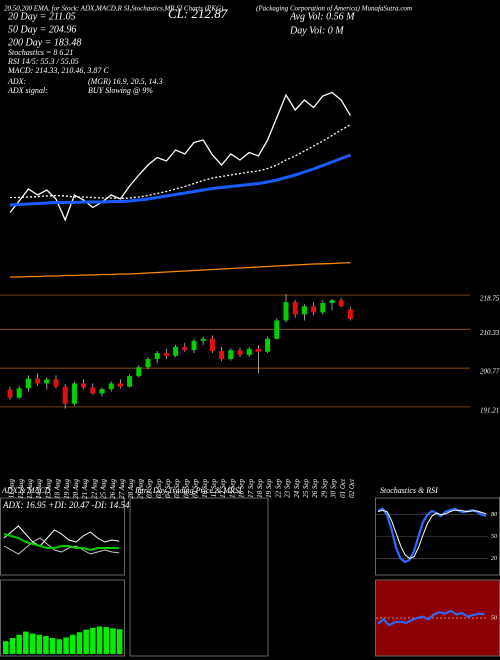  I want to click on x-tick-label: 01 Oct, so click(343, 488).